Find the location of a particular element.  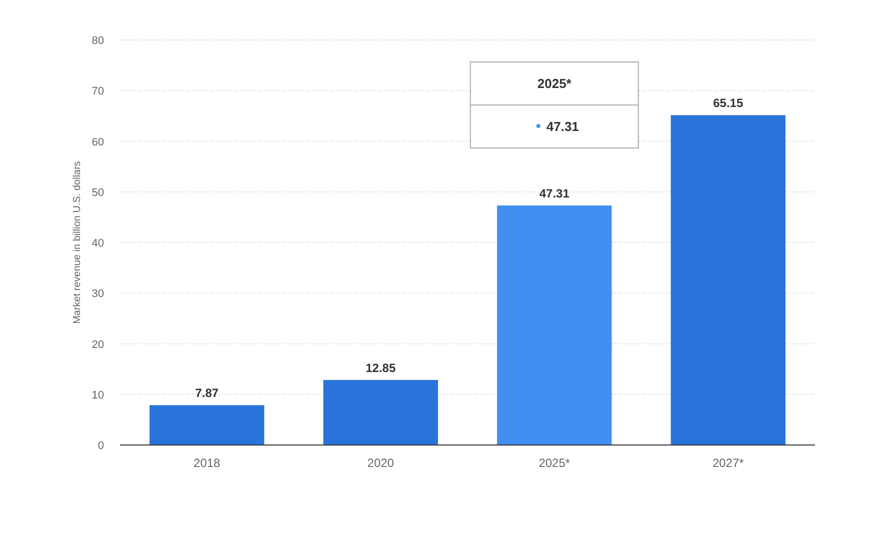

data-label: 65.15 is located at coordinates (728, 103).